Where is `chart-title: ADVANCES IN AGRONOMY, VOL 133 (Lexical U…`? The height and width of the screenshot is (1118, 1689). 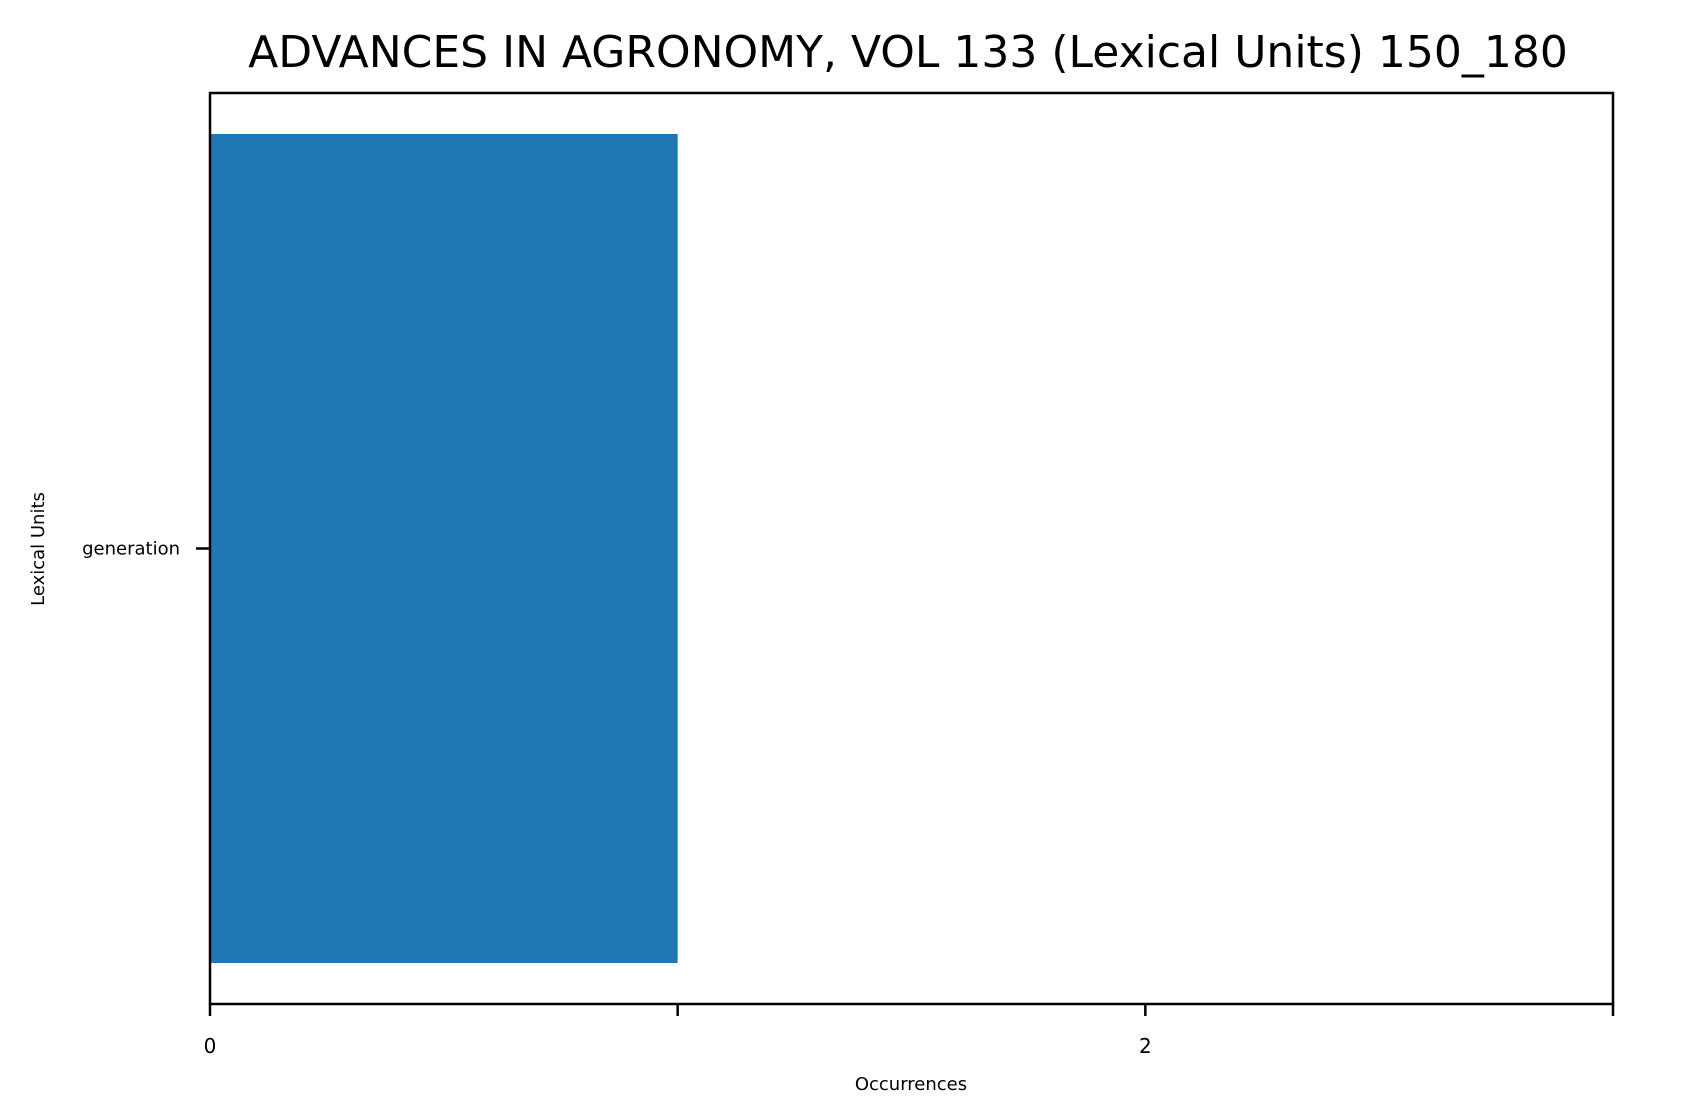
chart-title: ADVANCES IN AGRONOMY, VOL 133 (Lexical U… is located at coordinates (908, 52).